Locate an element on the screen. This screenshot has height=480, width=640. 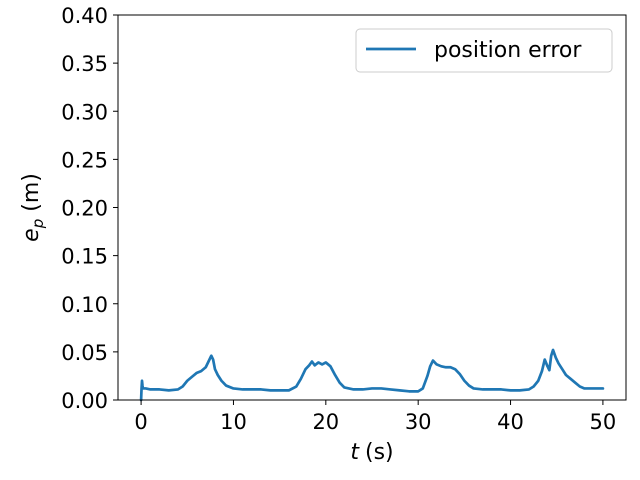
y-axis-ticks: 0.00 0.05 0.10 0.15 0.20 0.25 0.30 0.35 0.40 is located at coordinates (89, 208).